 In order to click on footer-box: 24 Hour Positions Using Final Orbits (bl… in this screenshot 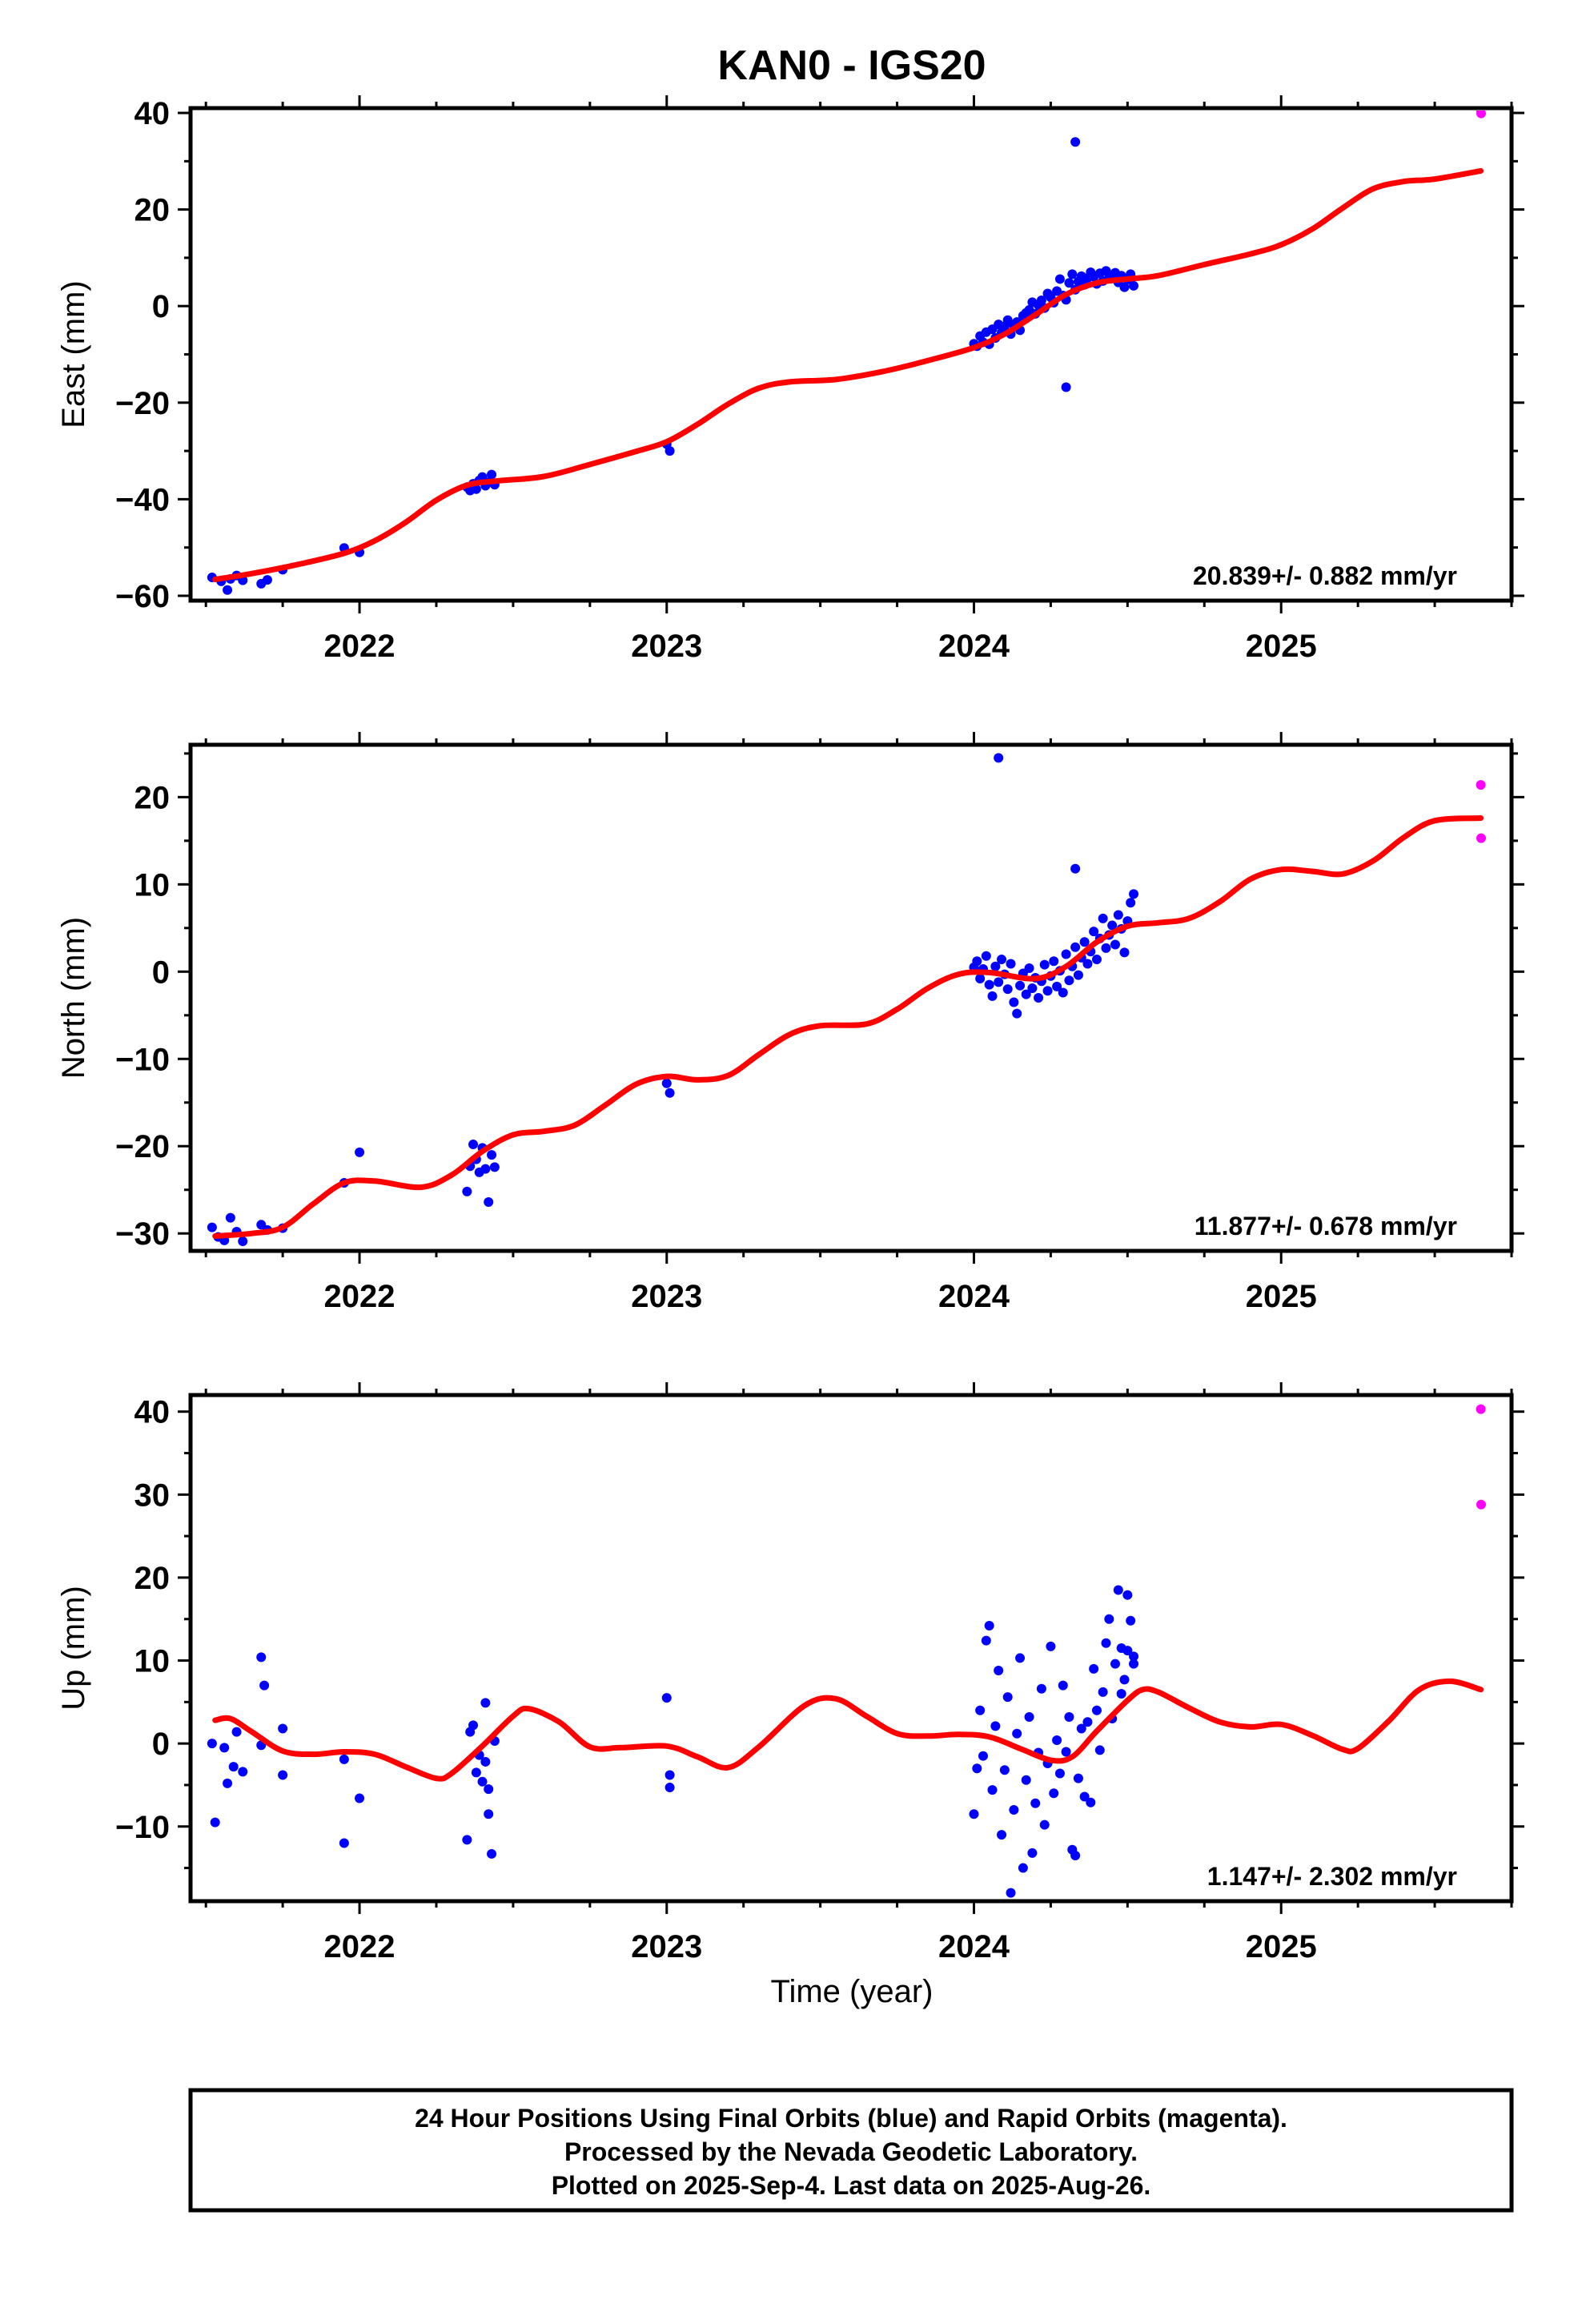, I will do `click(851, 2150)`.